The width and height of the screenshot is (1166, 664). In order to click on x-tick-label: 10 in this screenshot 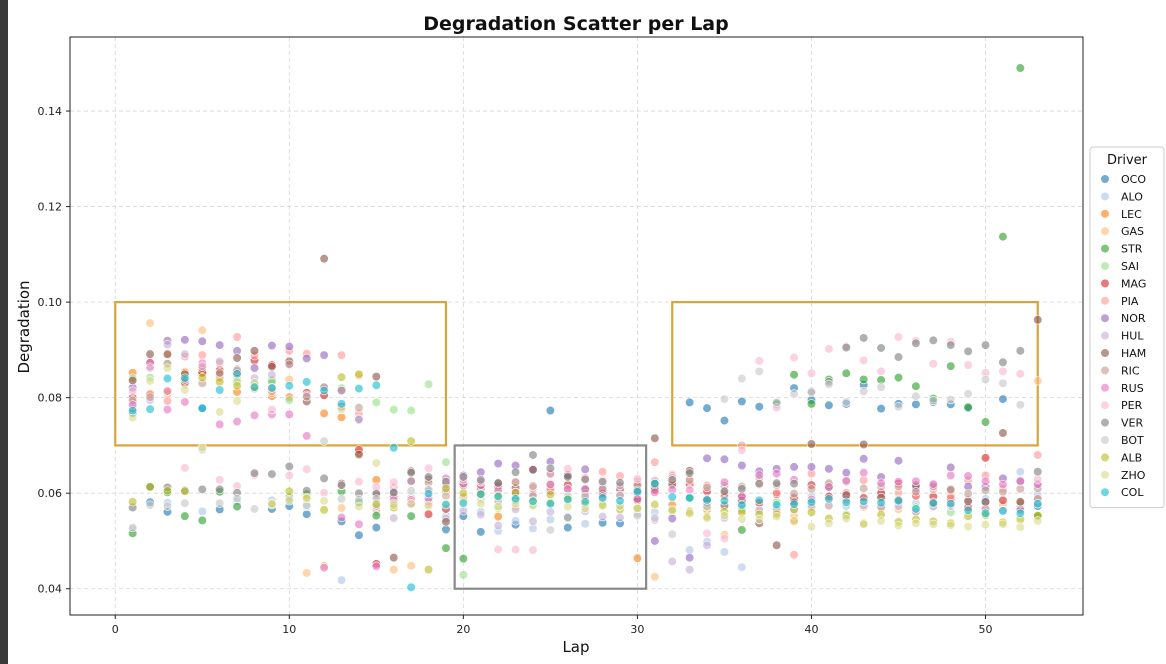, I will do `click(289, 629)`.